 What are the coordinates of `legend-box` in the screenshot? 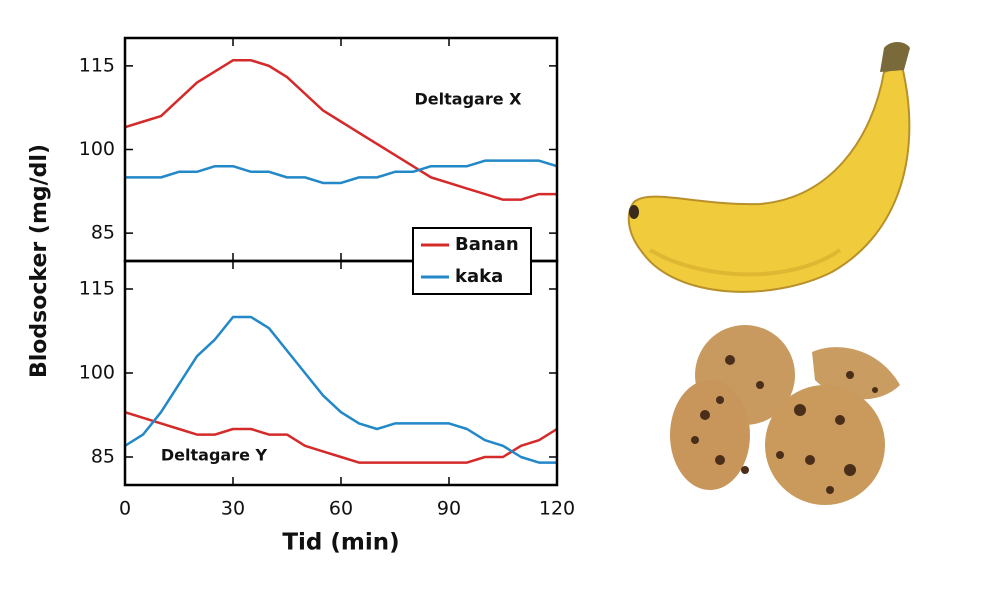 It's located at (472, 261).